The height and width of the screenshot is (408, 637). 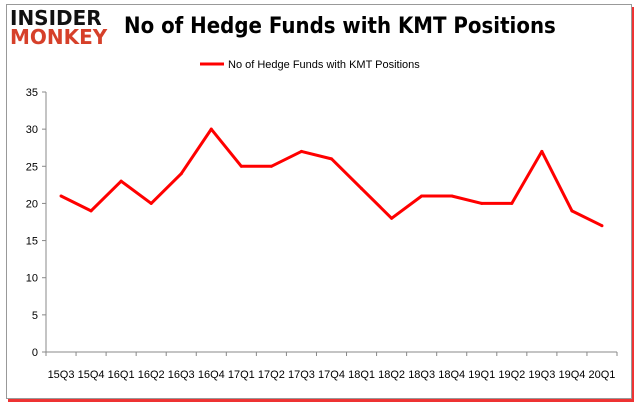 I want to click on x-tick-label: 19Q4, so click(x=571, y=375).